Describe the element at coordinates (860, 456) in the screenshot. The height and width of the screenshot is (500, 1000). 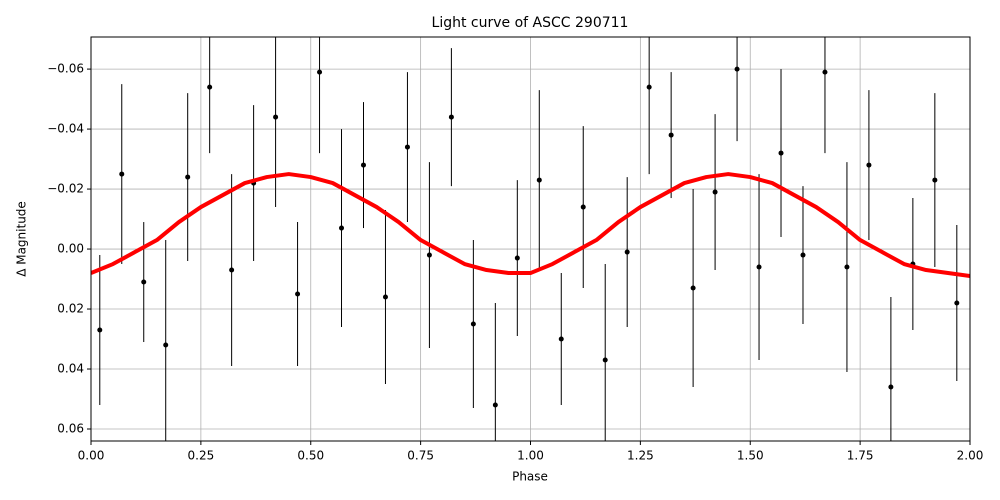
I see `x-tick-label: 1.75` at that location.